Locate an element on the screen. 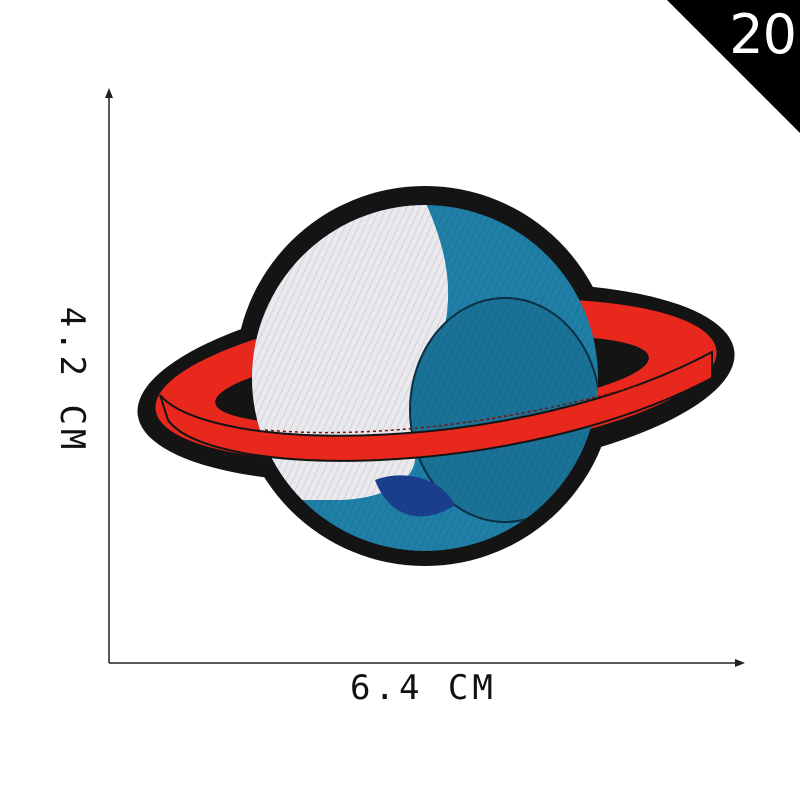 This screenshot has height=800, width=800. corner-number-badge: 20 is located at coordinates (733, 66).